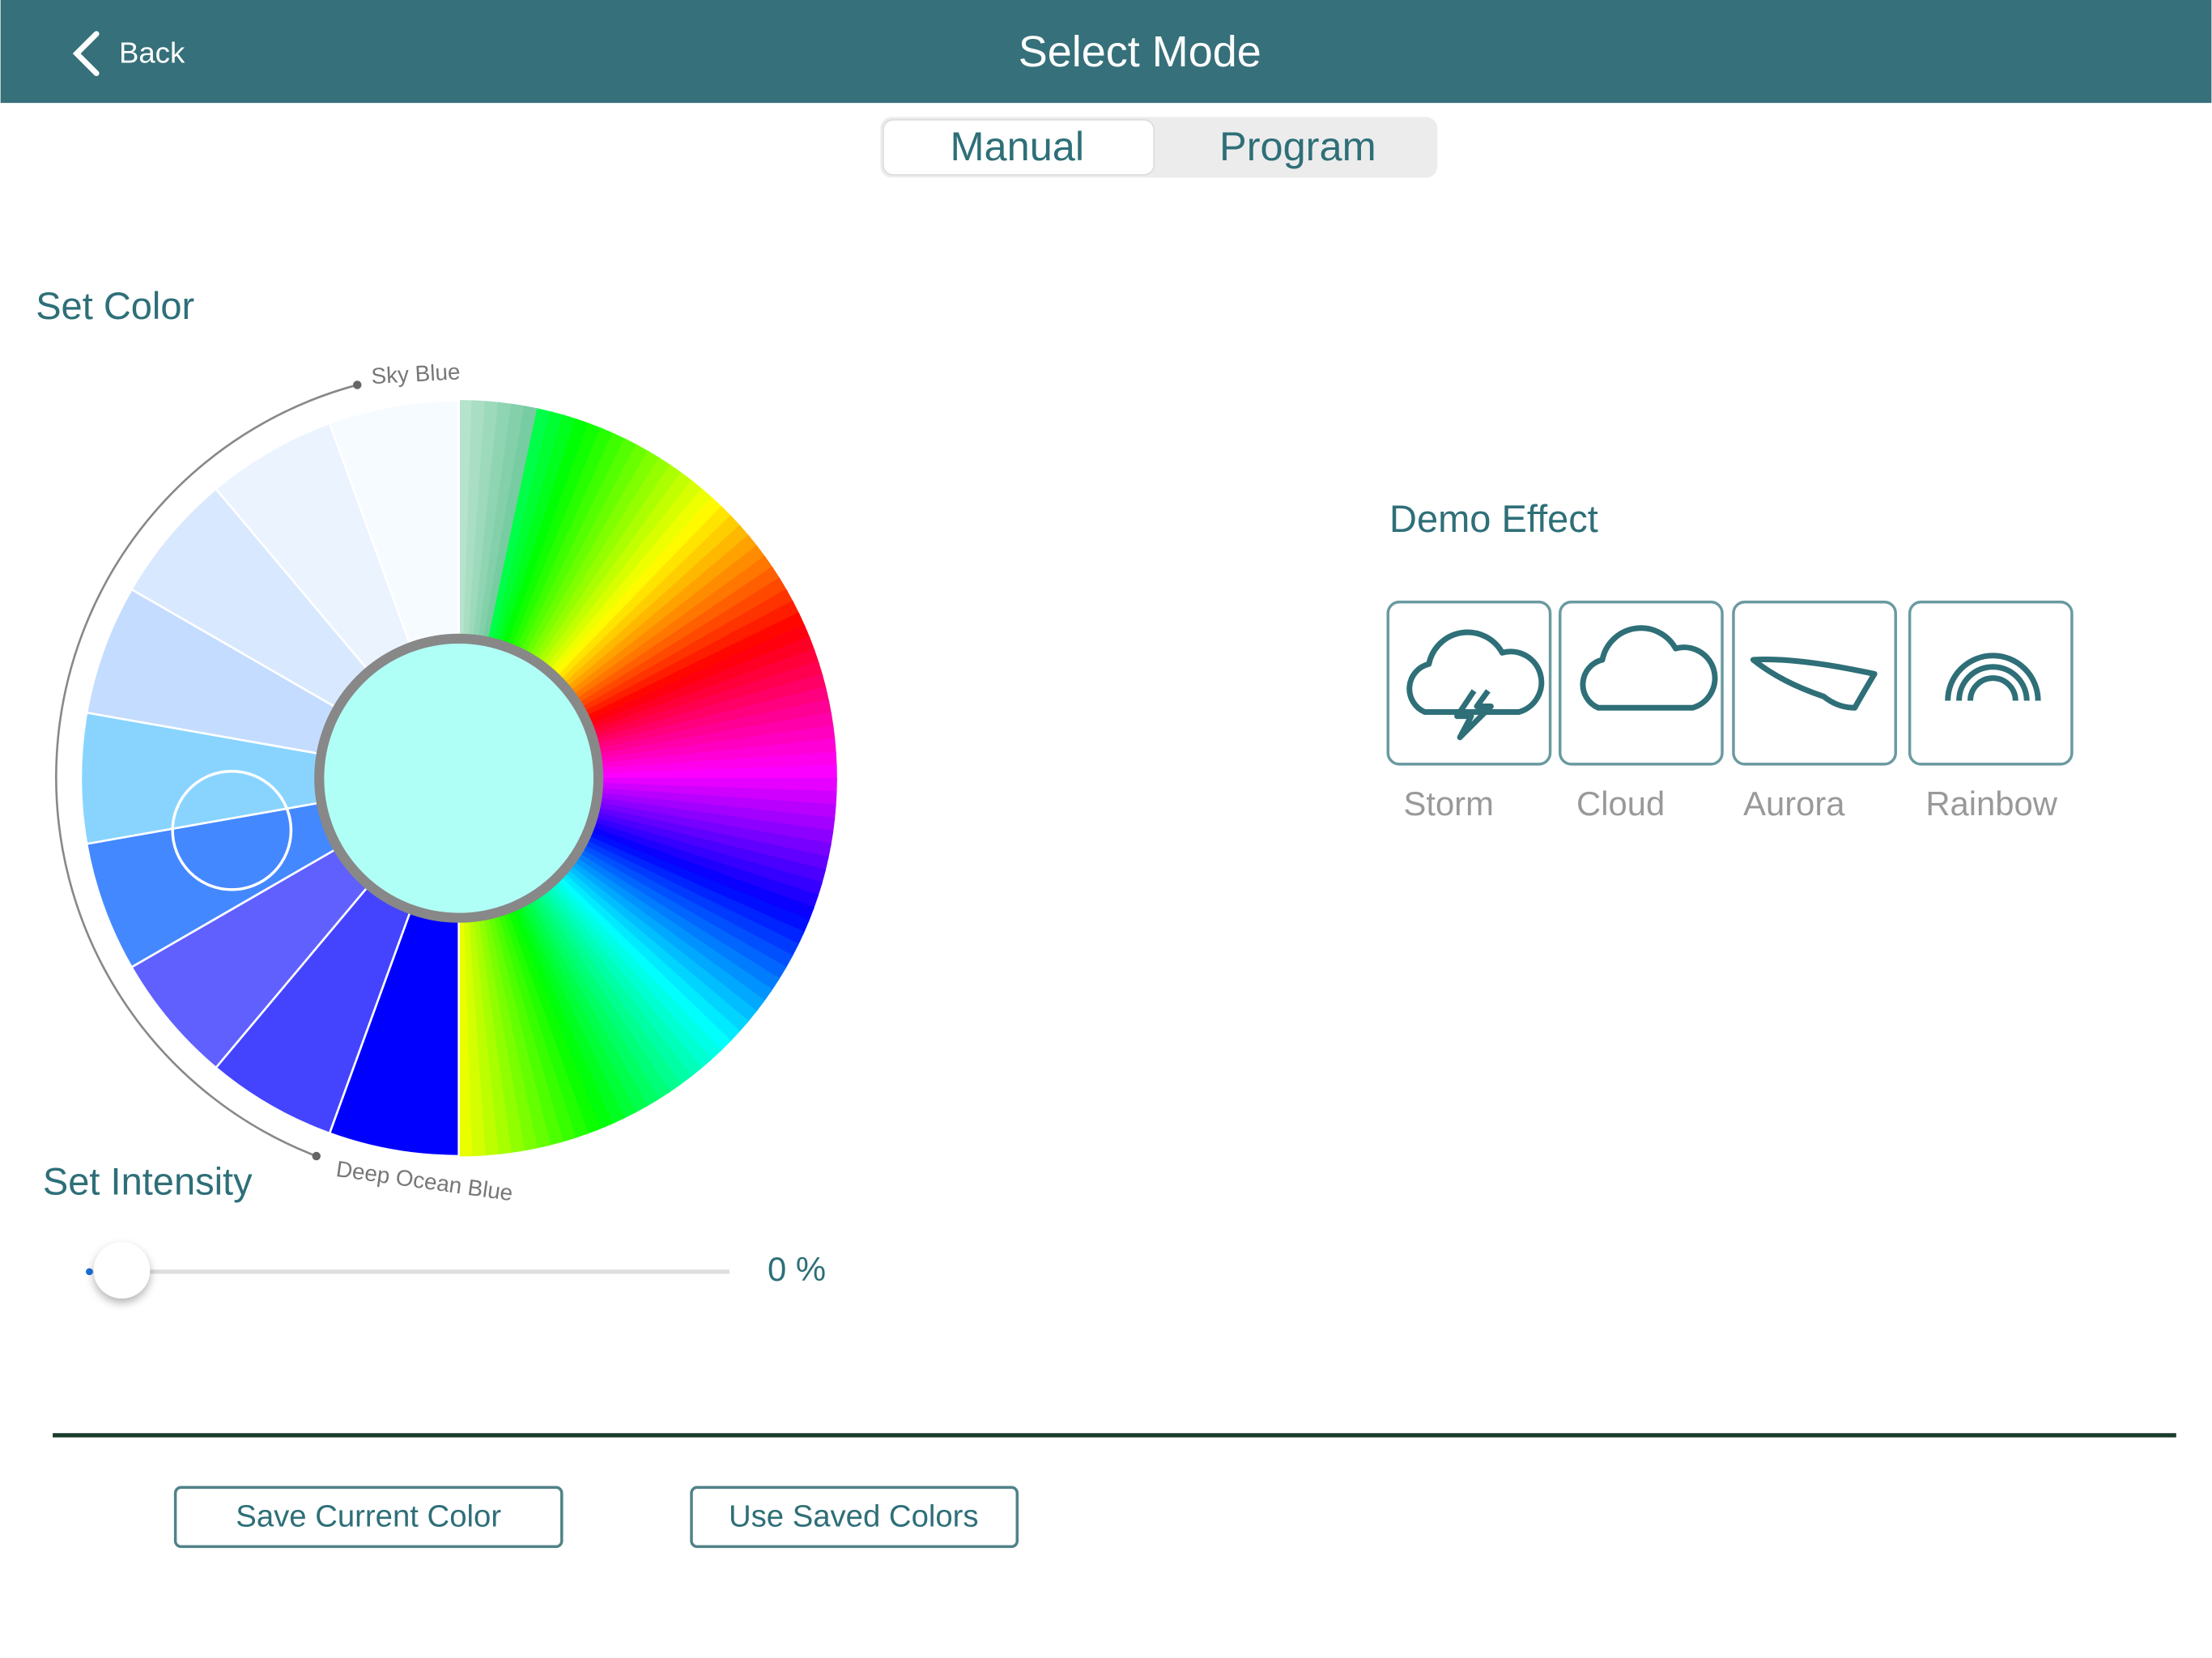  I want to click on button-label: Save Current Color, so click(368, 1516).